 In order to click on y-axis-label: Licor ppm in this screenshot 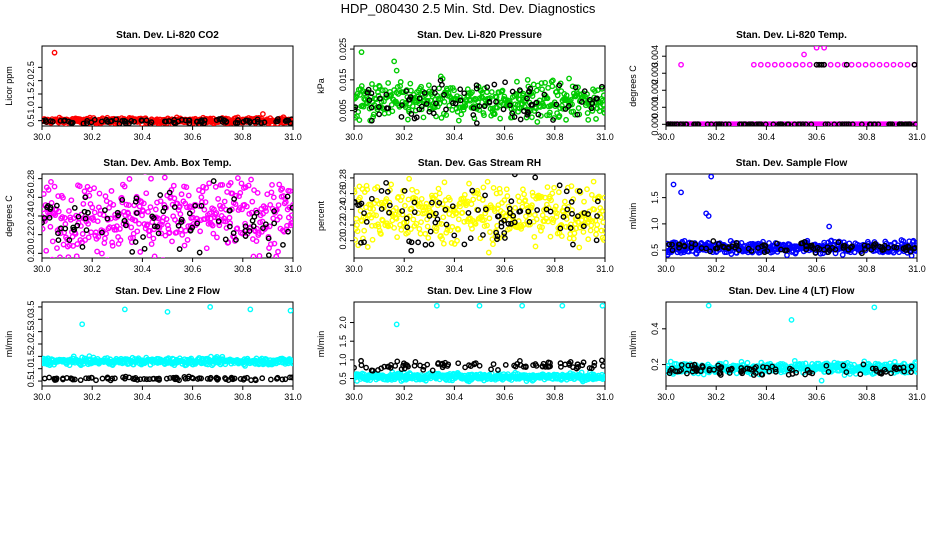, I will do `click(9, 86)`.